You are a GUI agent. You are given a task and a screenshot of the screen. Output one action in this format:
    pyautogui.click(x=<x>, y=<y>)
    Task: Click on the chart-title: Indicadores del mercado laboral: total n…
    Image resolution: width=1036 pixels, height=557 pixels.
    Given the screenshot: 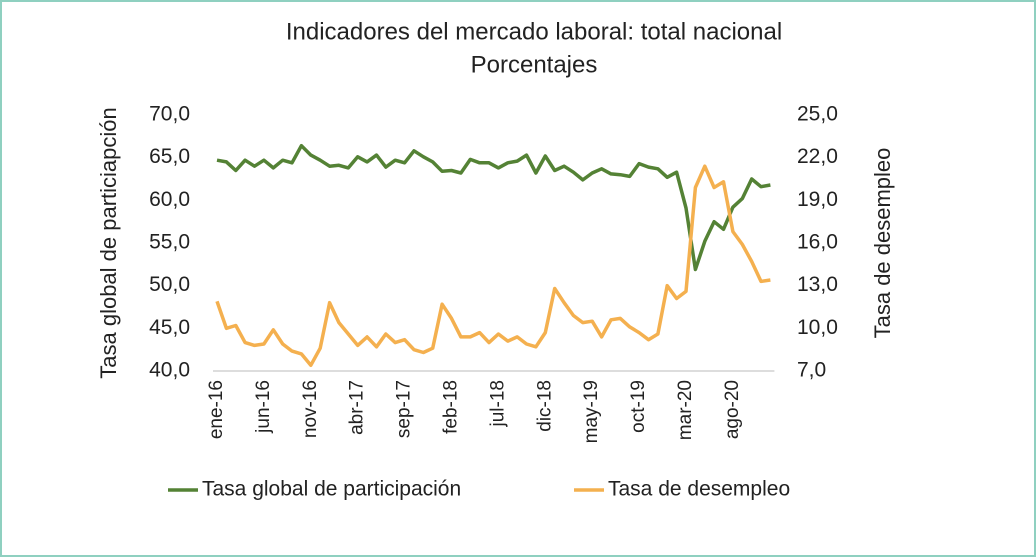 What is the action you would take?
    pyautogui.click(x=534, y=31)
    